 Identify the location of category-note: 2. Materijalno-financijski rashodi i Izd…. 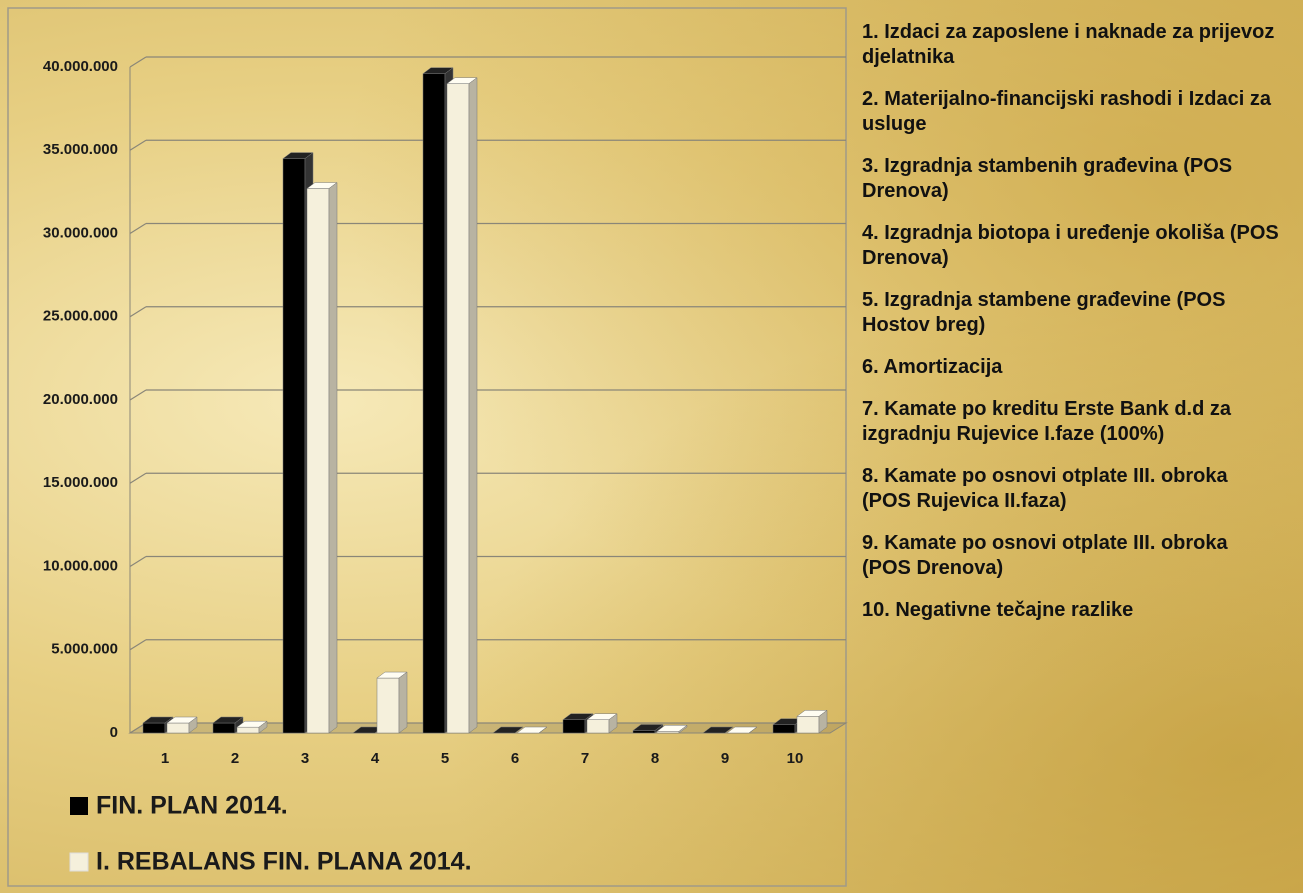
(1067, 111).